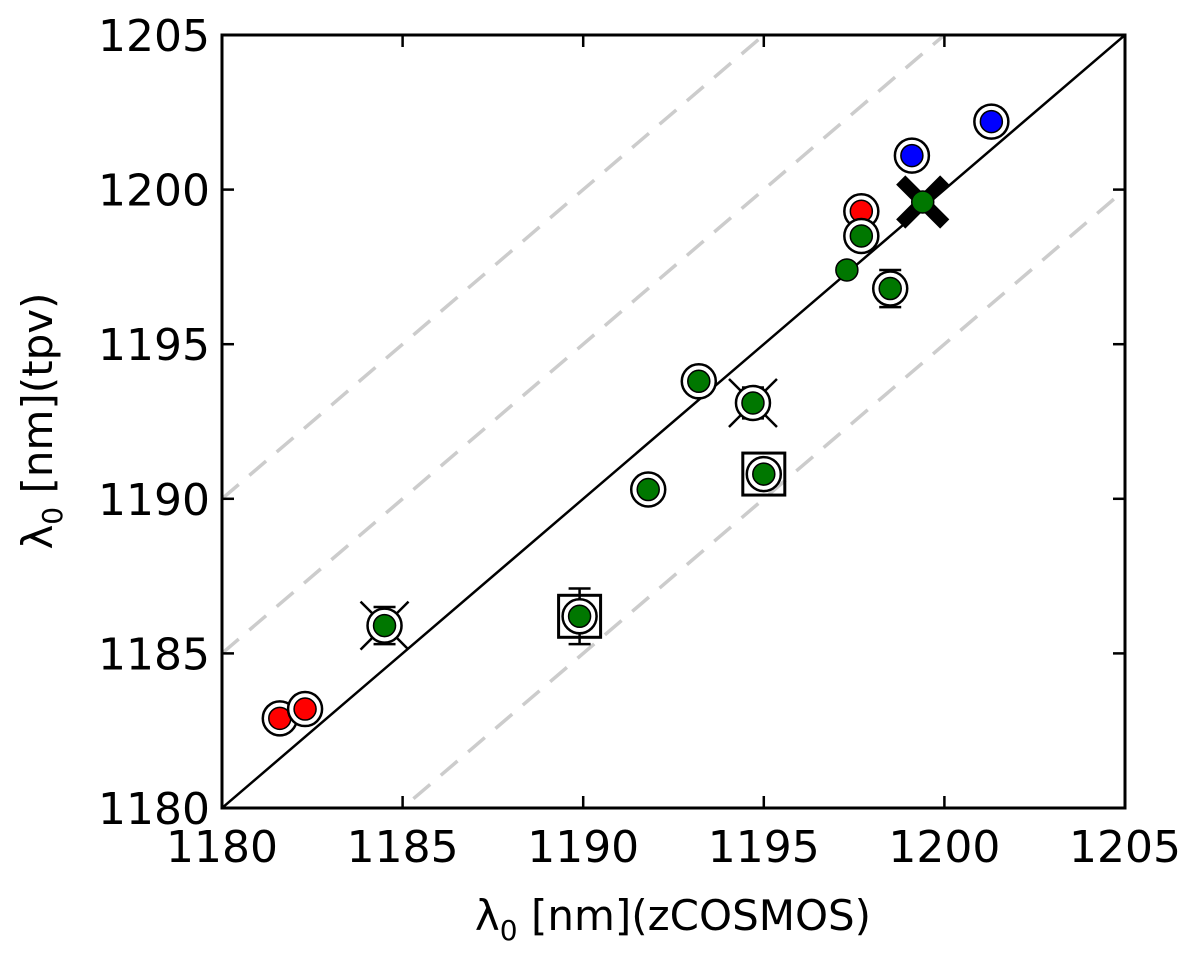  What do you see at coordinates (154, 654) in the screenshot?
I see `y-tick-label: 1185` at bounding box center [154, 654].